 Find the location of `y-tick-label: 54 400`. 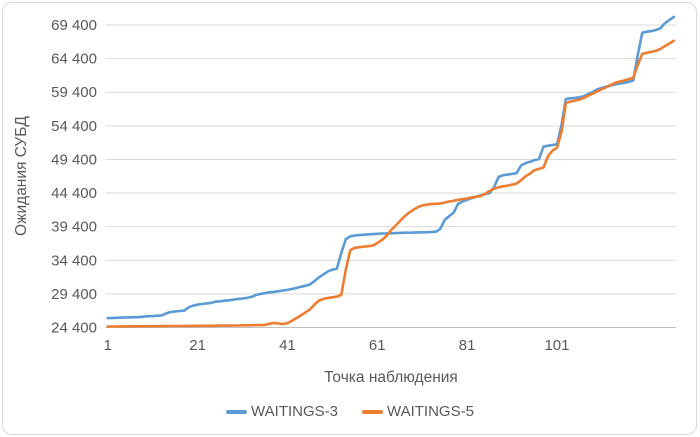

y-tick-label: 54 400 is located at coordinates (74, 126).